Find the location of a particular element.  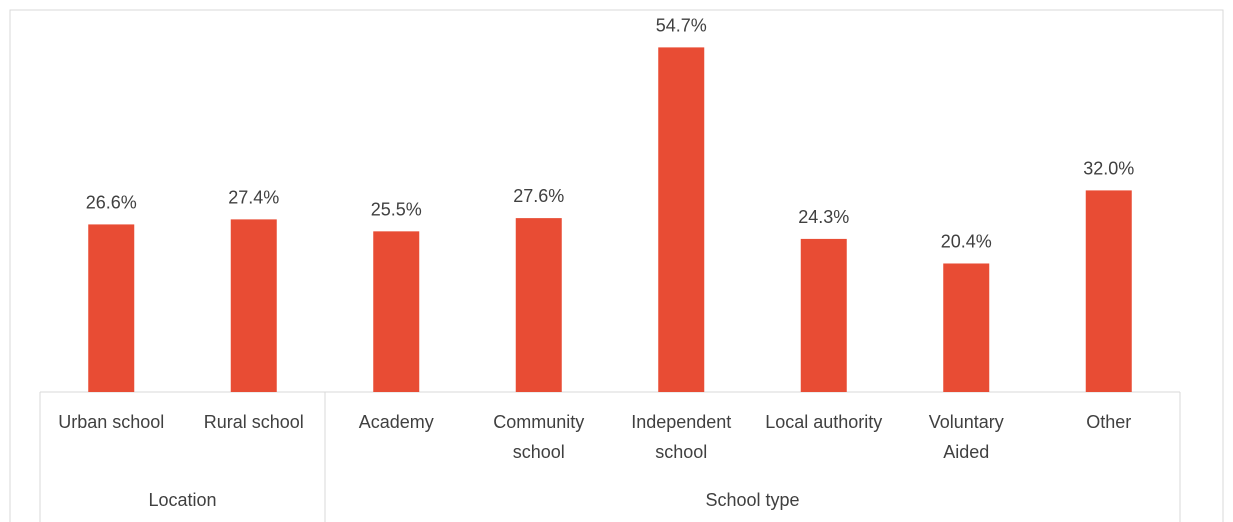

group-label-school-type: School type is located at coordinates (752, 500).